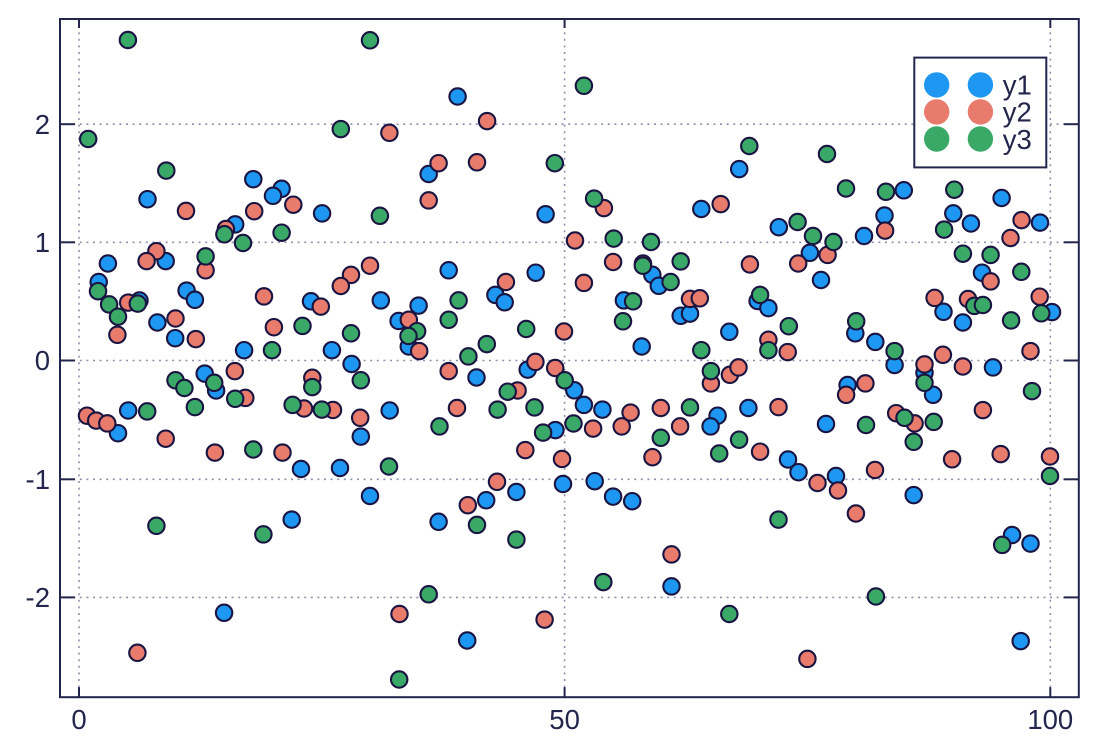 This screenshot has width=1099, height=748. Describe the element at coordinates (1017, 85) in the screenshot. I see `svg-text: y1` at that location.